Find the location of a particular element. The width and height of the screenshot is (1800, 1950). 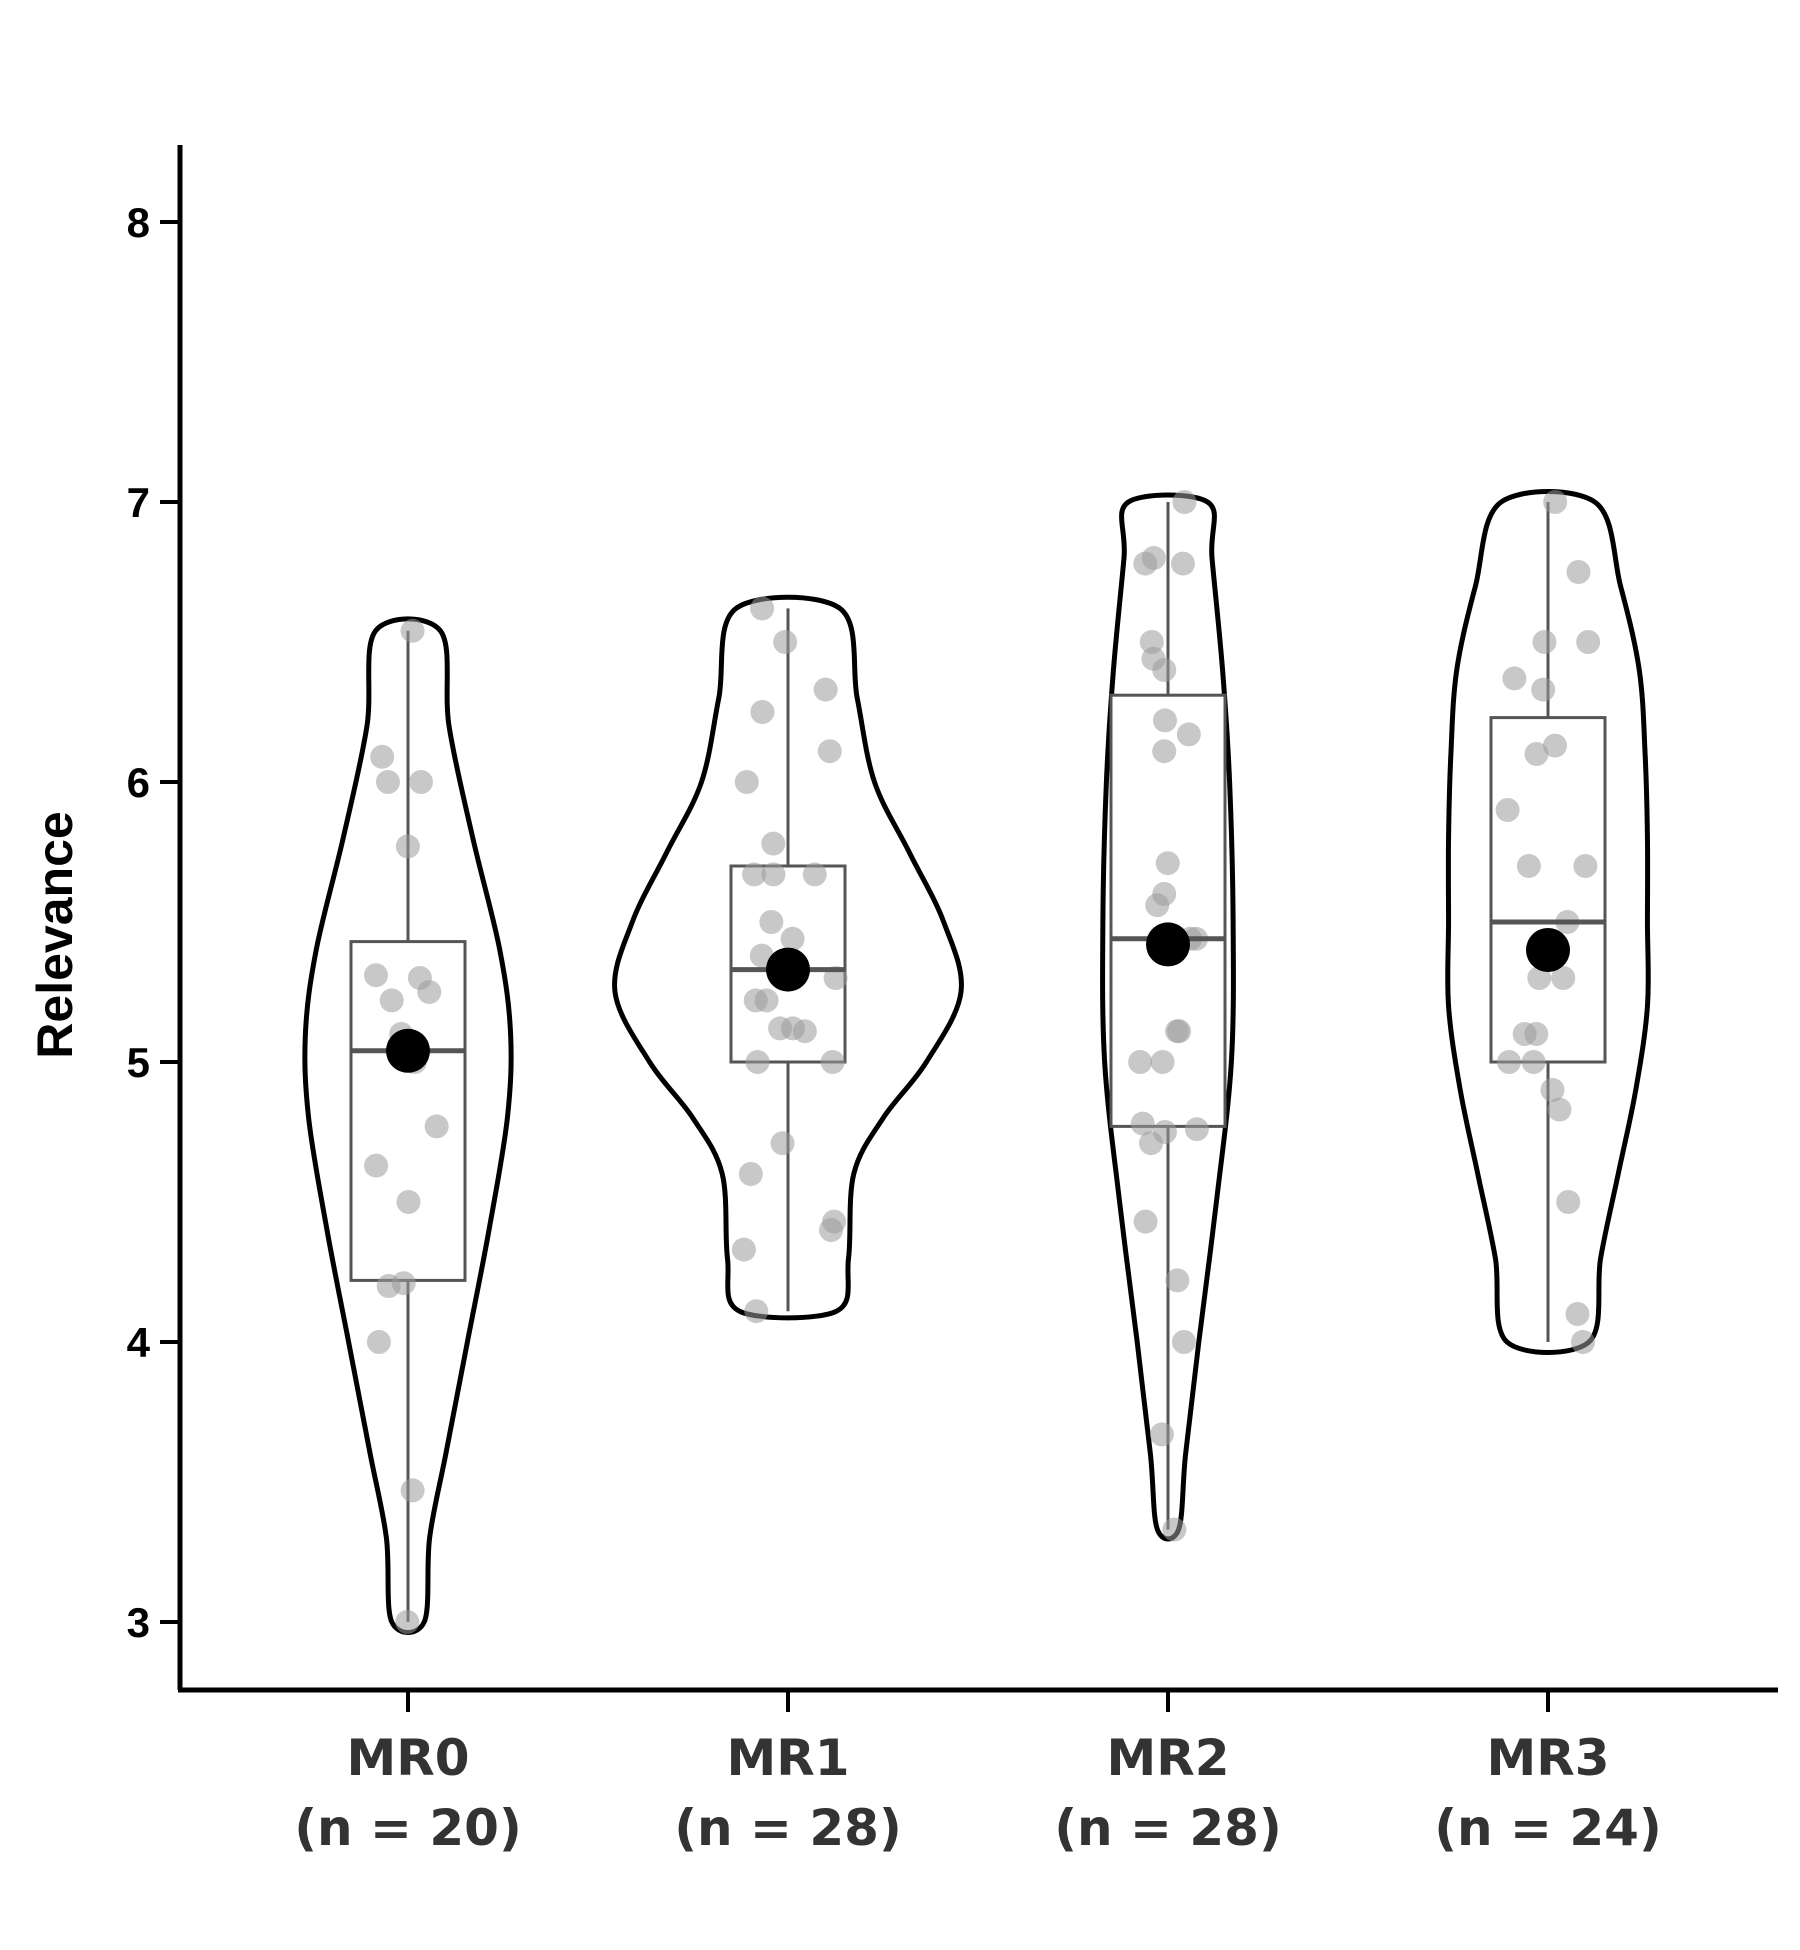

x-category-label: MR0 is located at coordinates (407, 1758).